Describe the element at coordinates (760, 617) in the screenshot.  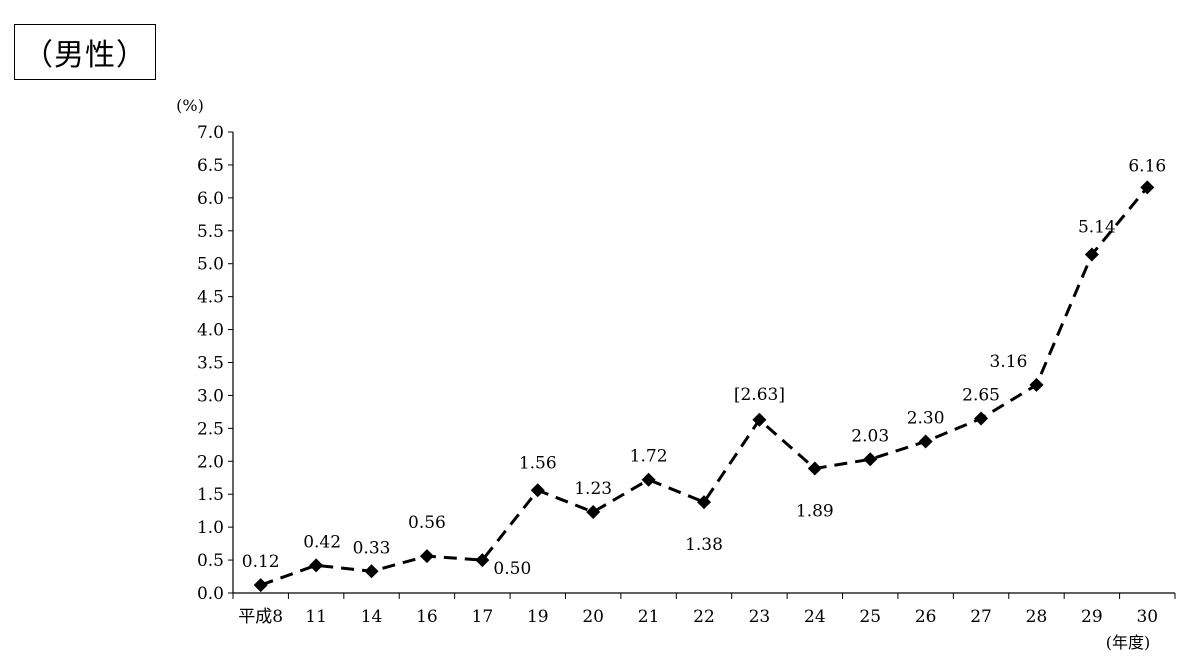
I see `x-tick-label: 23` at that location.